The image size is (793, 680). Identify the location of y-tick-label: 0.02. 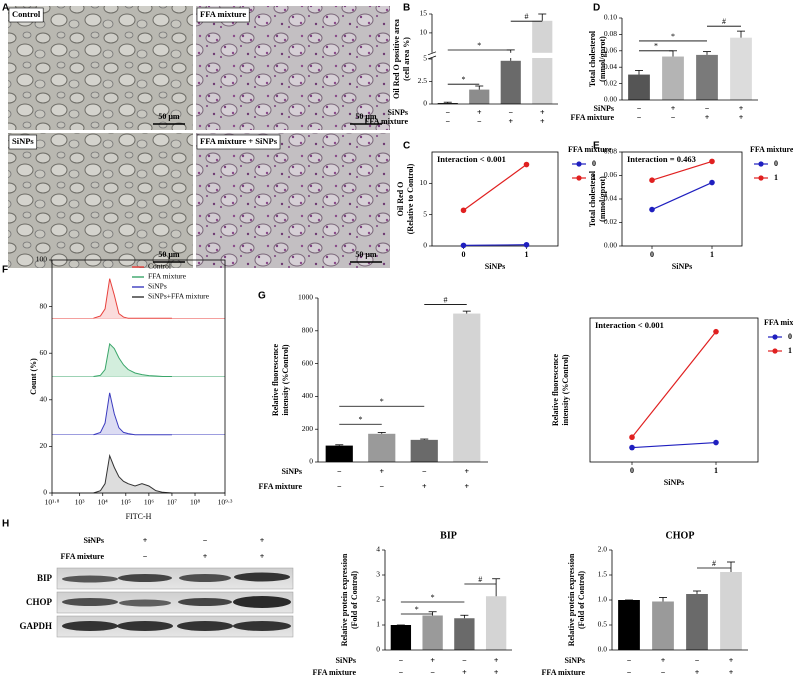
(610, 82).